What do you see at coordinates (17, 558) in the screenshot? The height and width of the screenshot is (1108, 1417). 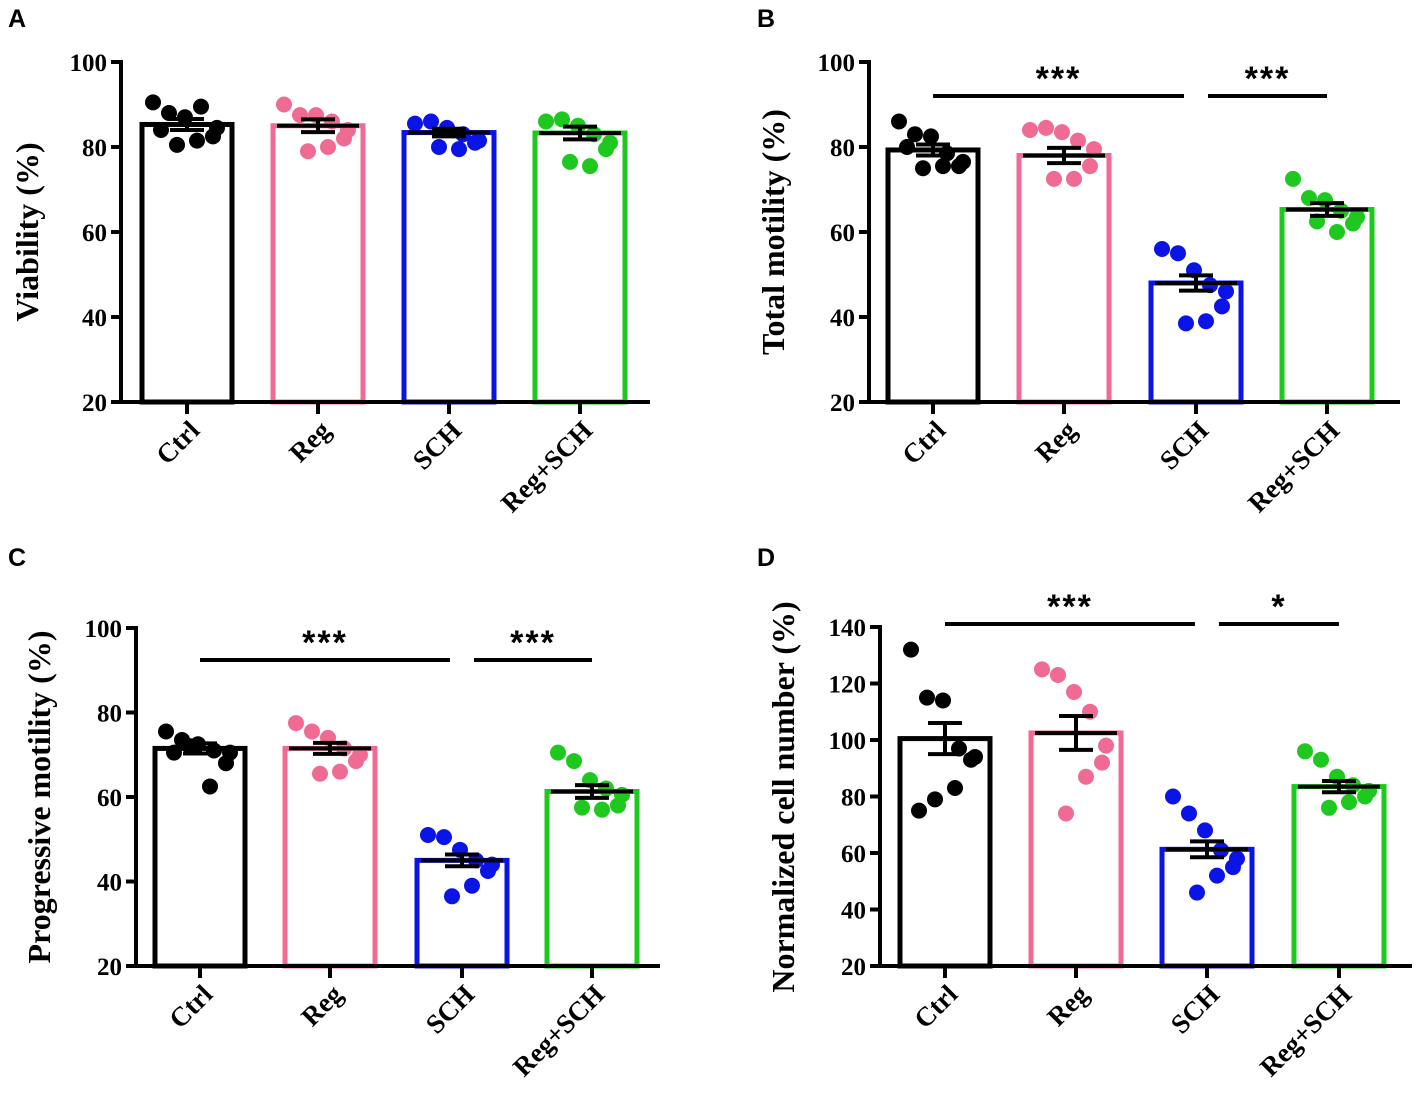 I see `panel-letter: C` at bounding box center [17, 558].